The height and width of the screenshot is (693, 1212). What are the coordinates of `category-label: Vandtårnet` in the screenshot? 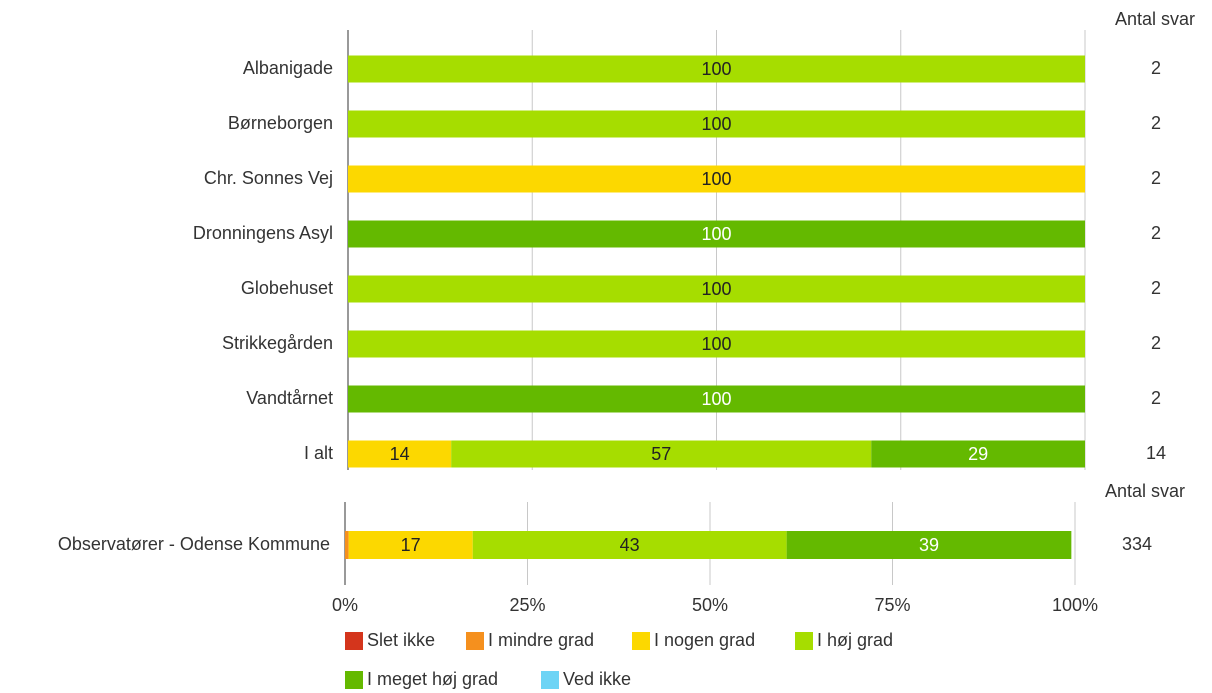 It's located at (289, 398).